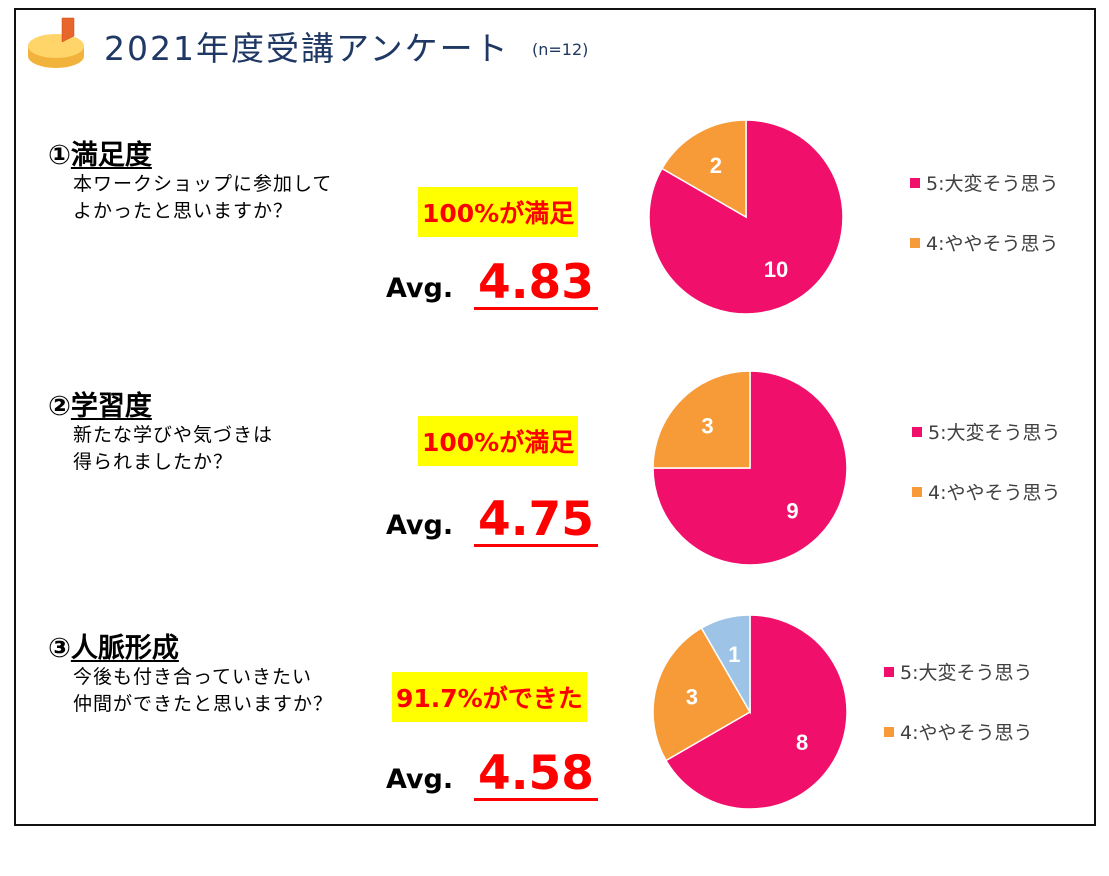 The image size is (1109, 876). I want to click on question-title: ①満足度, so click(100, 152).